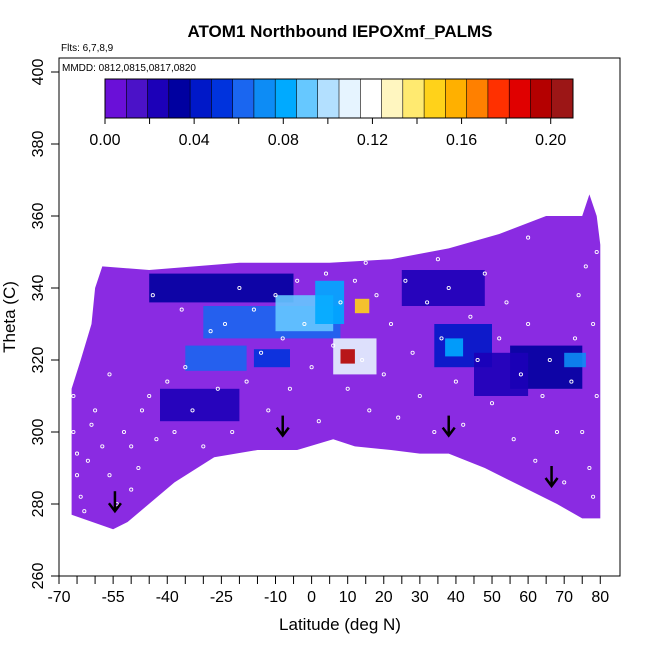  I want to click on x-axis: -70 -55 -40 -25 -10 0 10 20 30 40 50 60 70 80, so click(328, 591).